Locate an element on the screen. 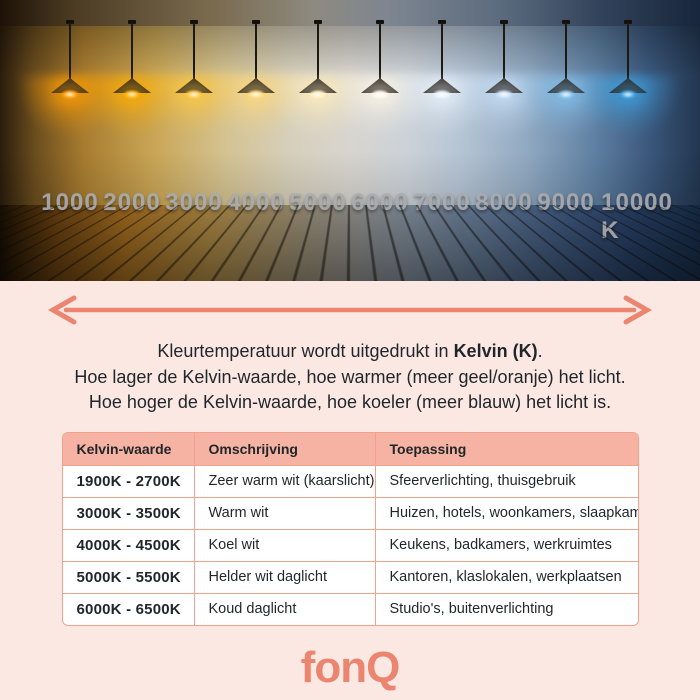 Image resolution: width=700 pixels, height=700 pixels. description-cell: Koud daglicht is located at coordinates (284, 609).